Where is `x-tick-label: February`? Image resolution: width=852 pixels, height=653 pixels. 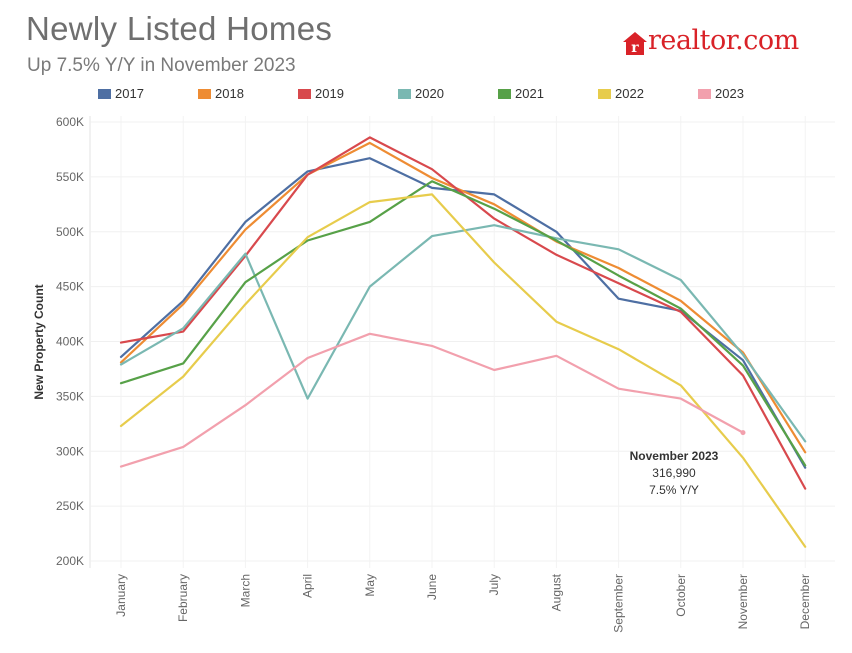 x-tick-label: February is located at coordinates (183, 598).